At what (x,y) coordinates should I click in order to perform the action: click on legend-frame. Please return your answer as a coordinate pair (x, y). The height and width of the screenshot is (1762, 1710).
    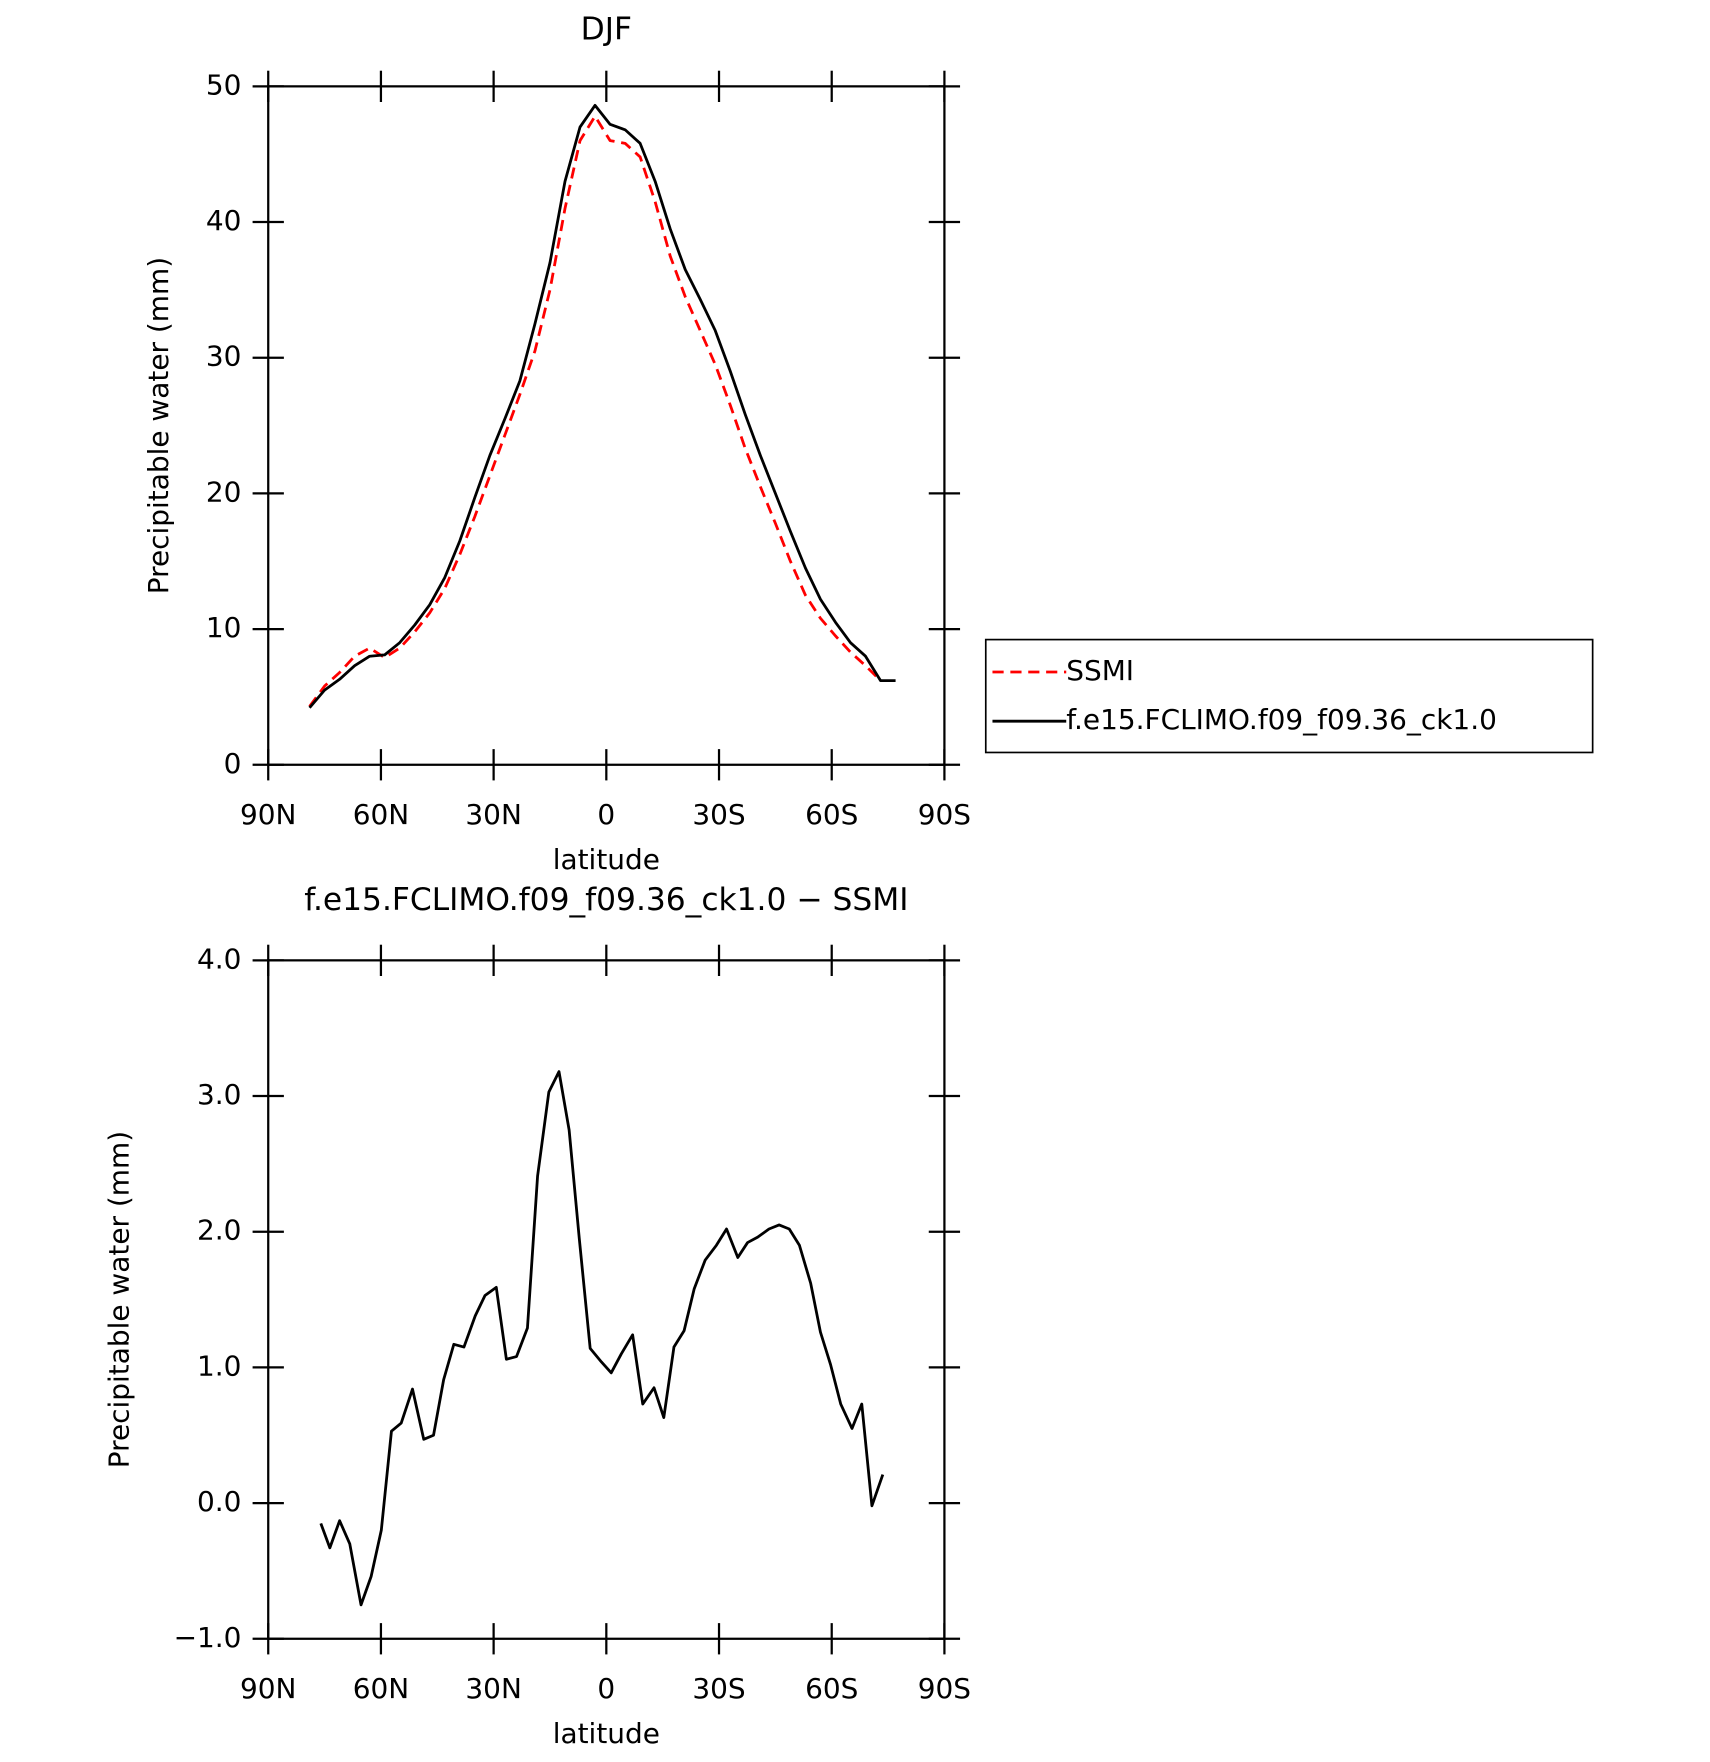
    Looking at the image, I should click on (1289, 696).